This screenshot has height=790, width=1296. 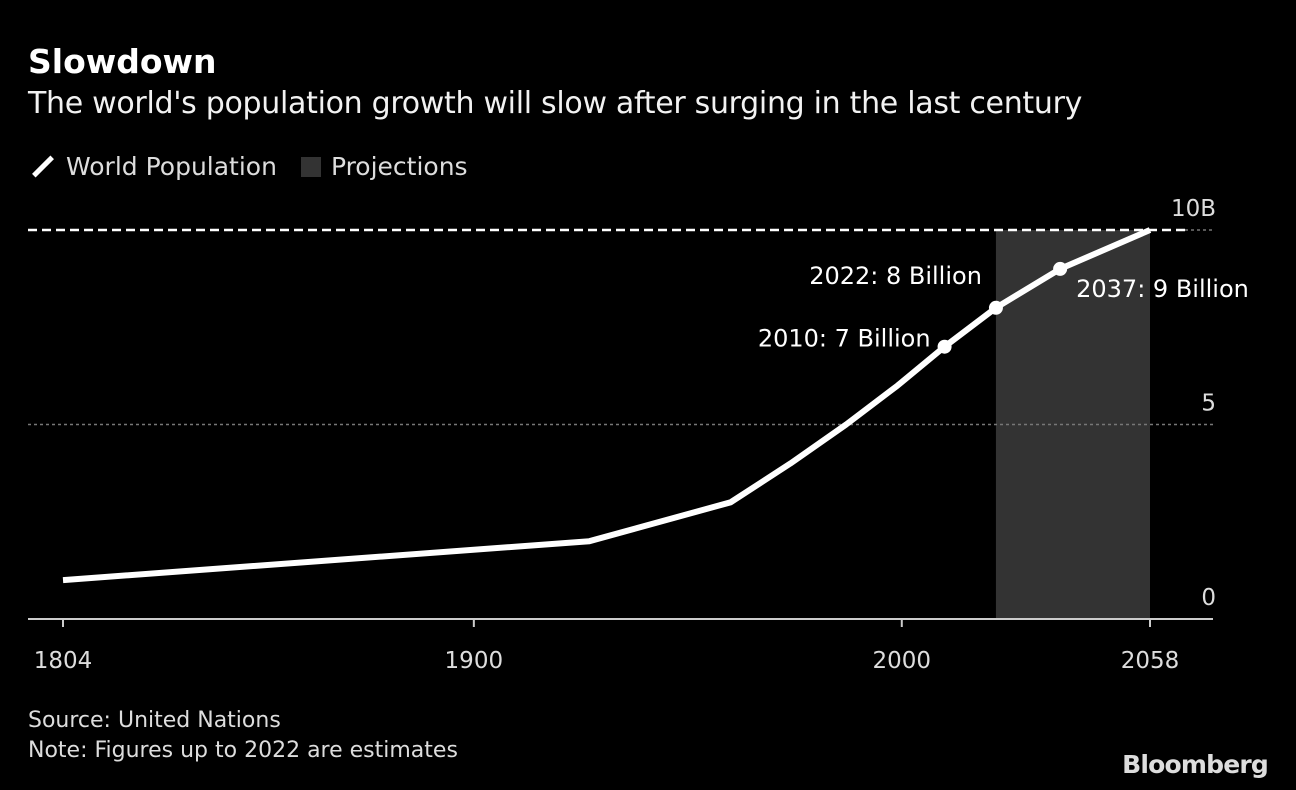 What do you see at coordinates (895, 276) in the screenshot?
I see `annotation-label: 2022: 8 Billion` at bounding box center [895, 276].